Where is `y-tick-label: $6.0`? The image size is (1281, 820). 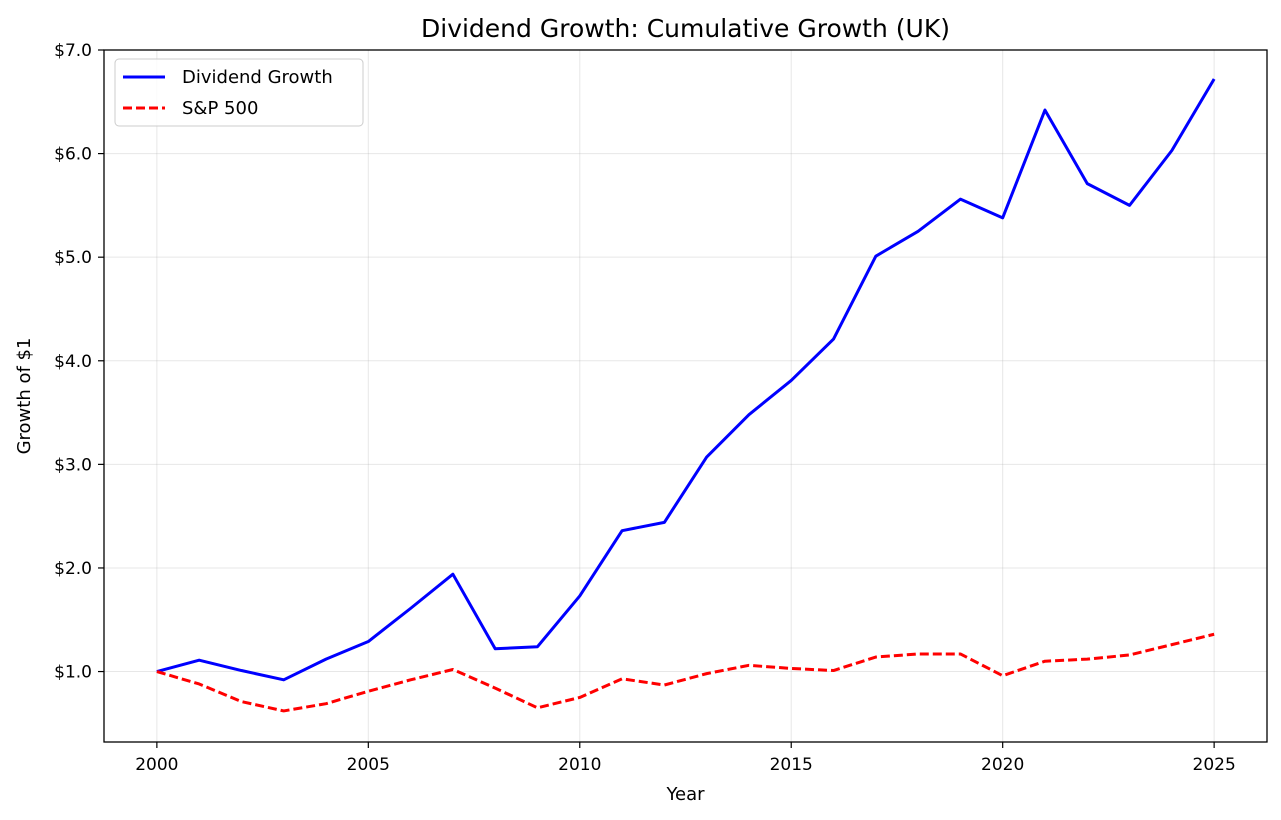
y-tick-label: $6.0 is located at coordinates (73, 155).